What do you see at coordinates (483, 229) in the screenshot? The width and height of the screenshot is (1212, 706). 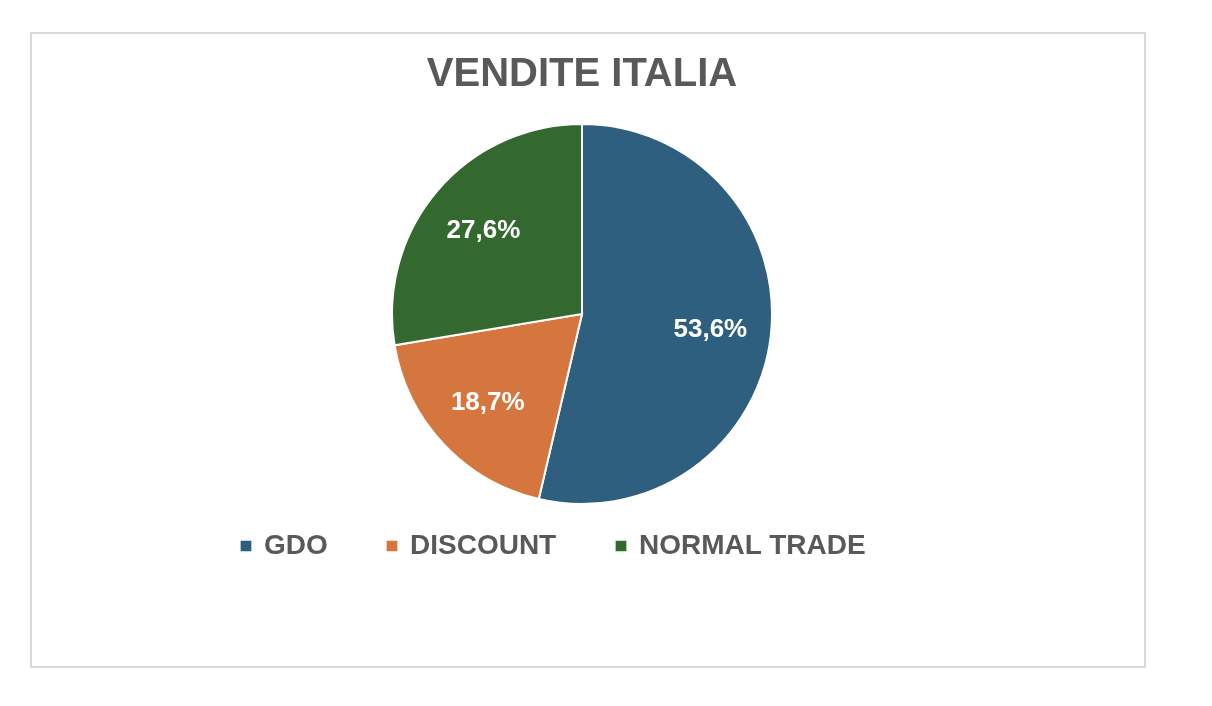 I see `data-label: 27,6%` at bounding box center [483, 229].